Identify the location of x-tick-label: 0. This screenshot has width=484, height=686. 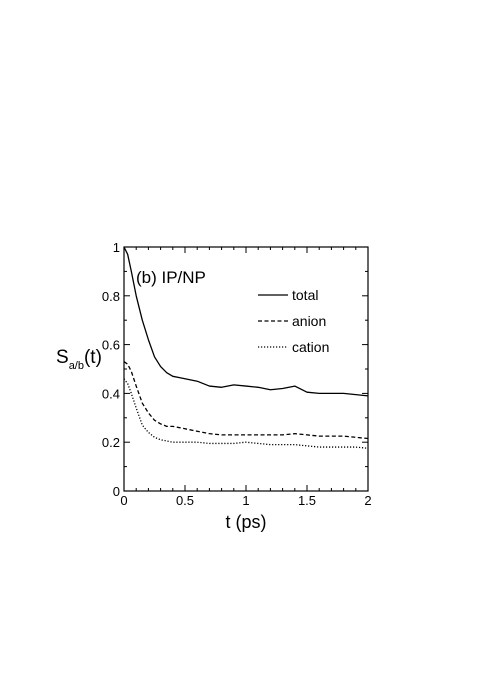
(123, 500).